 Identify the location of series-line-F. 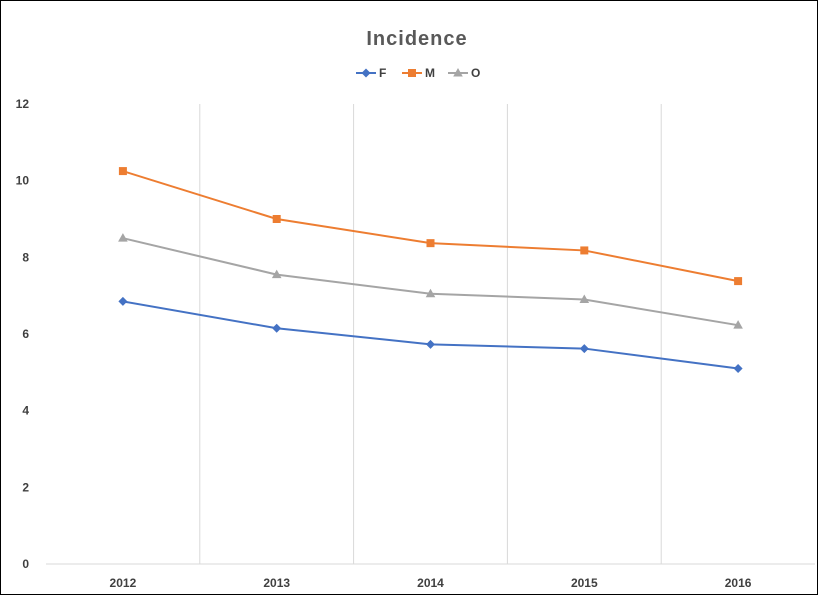
(430, 335).